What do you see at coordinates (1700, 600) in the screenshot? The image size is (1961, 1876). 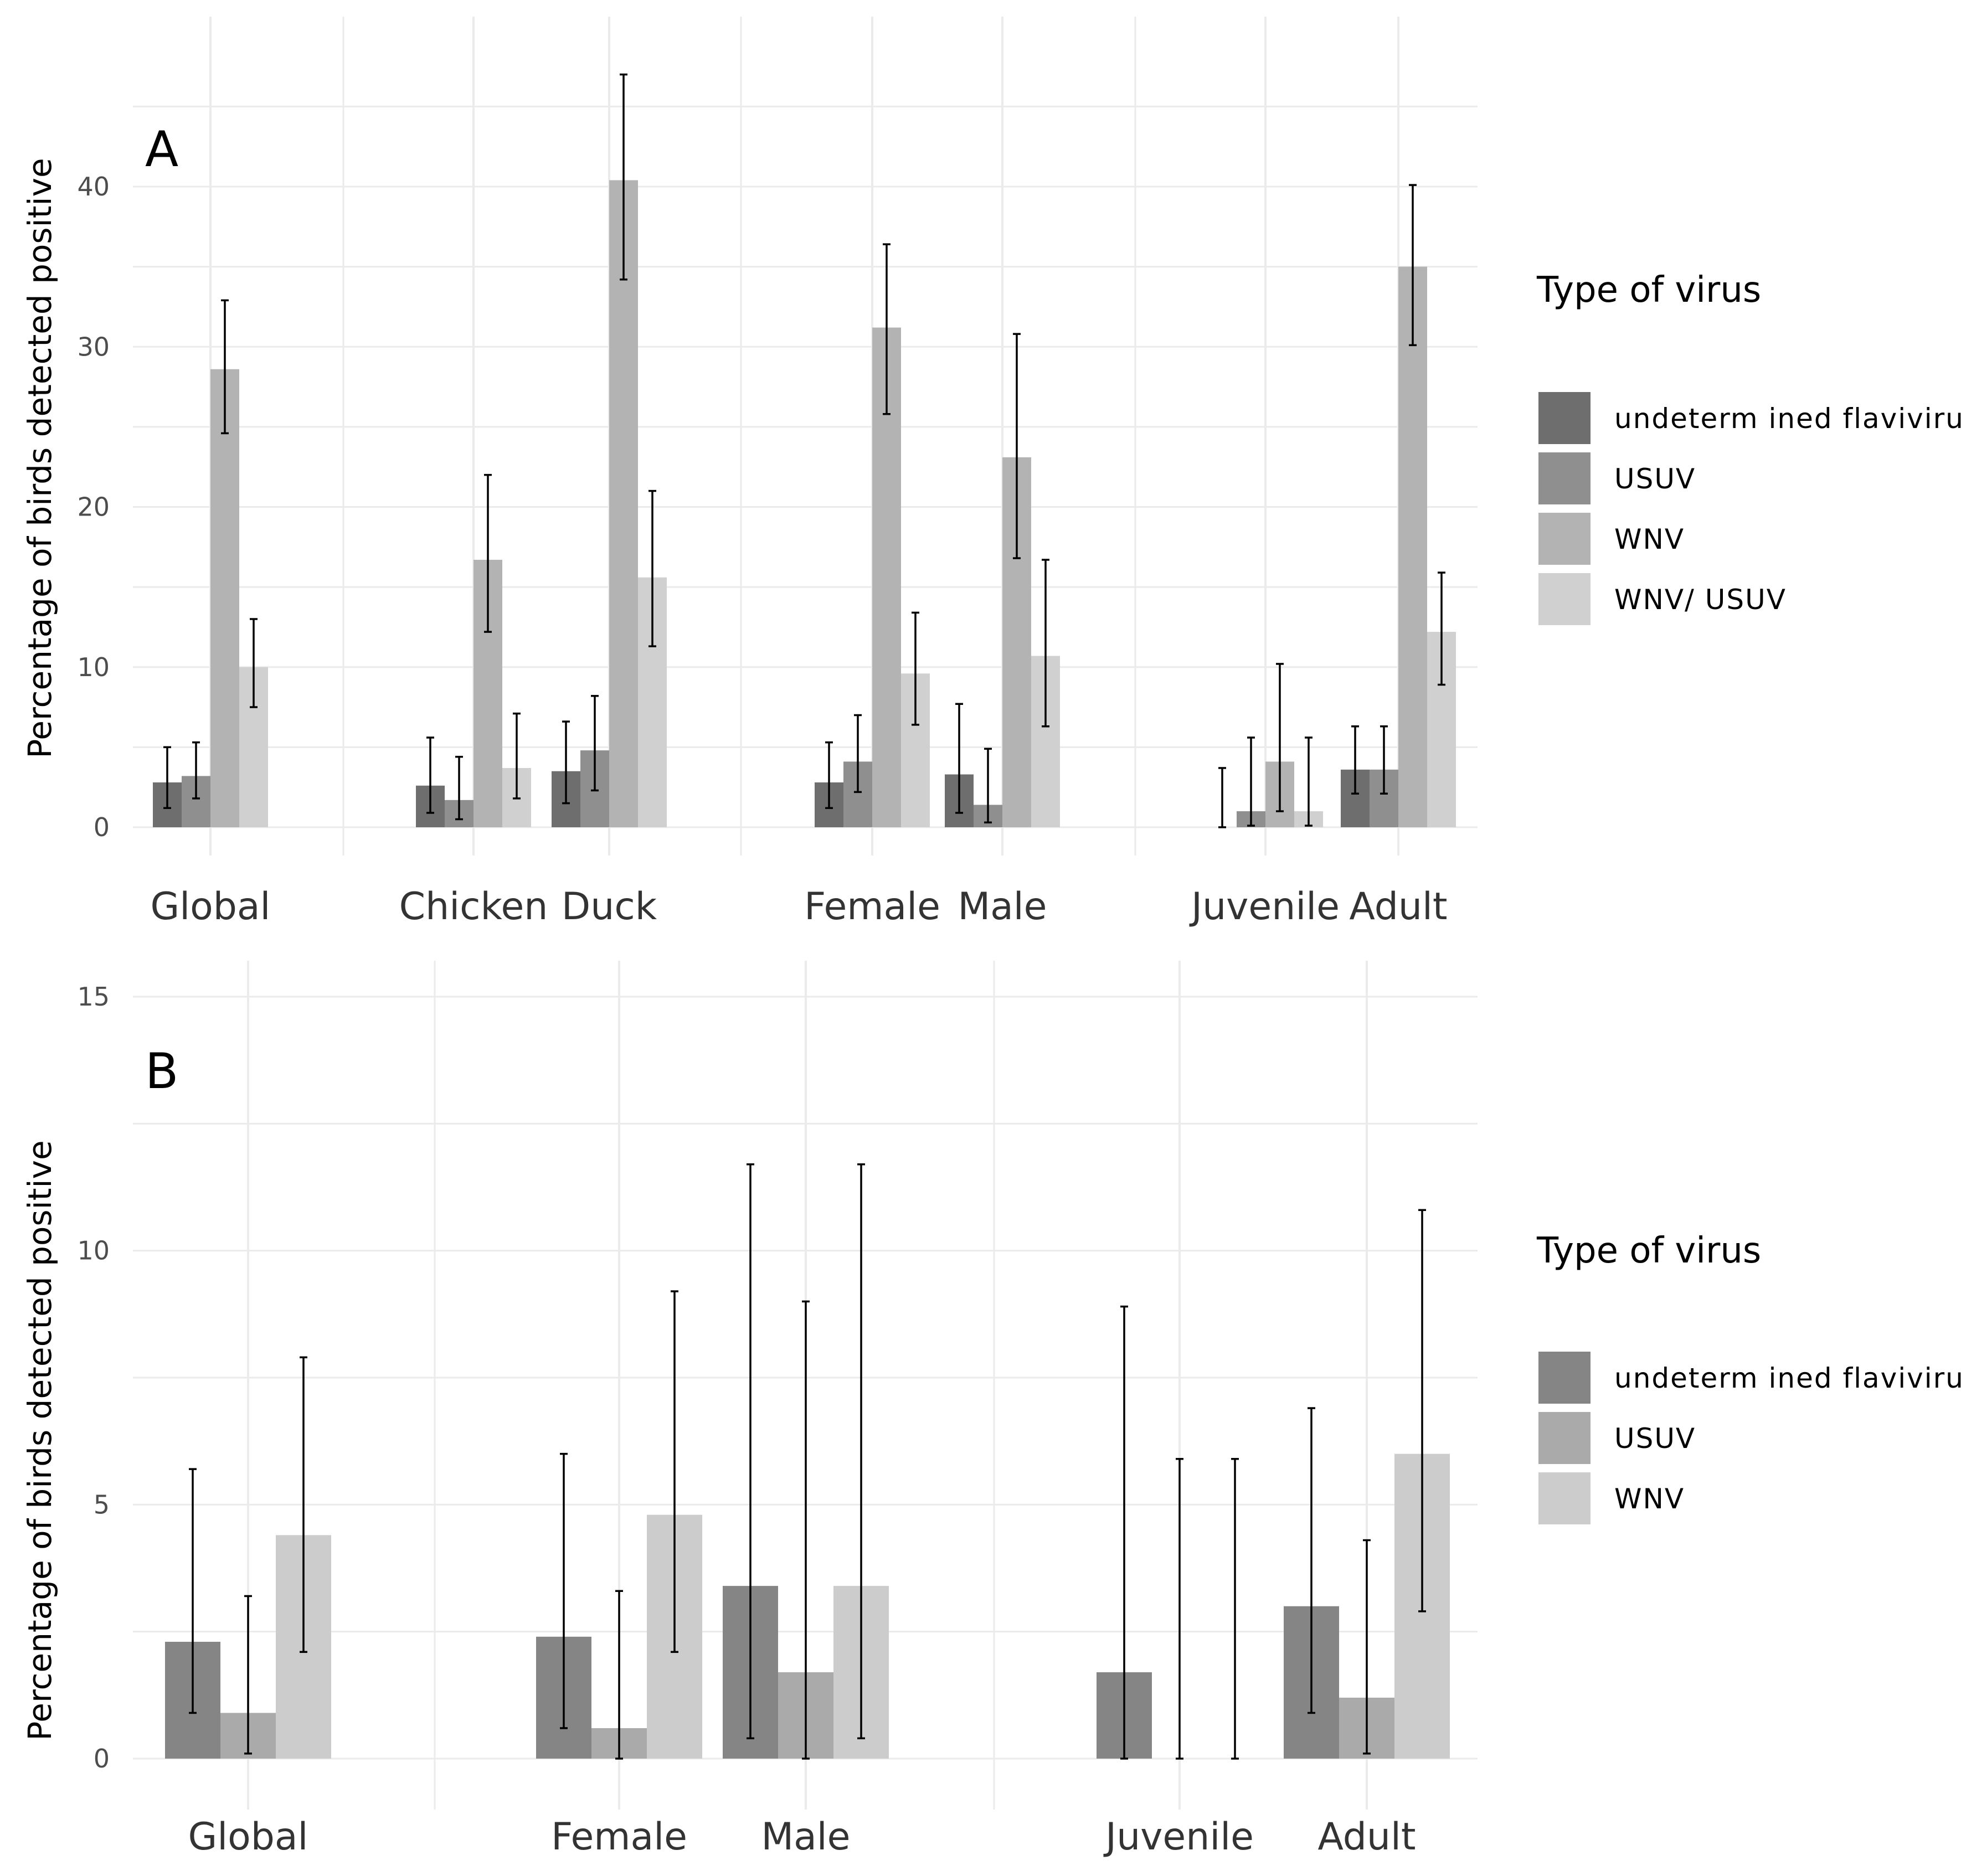 I see `legend-entry-label: WNV/ USUV` at bounding box center [1700, 600].